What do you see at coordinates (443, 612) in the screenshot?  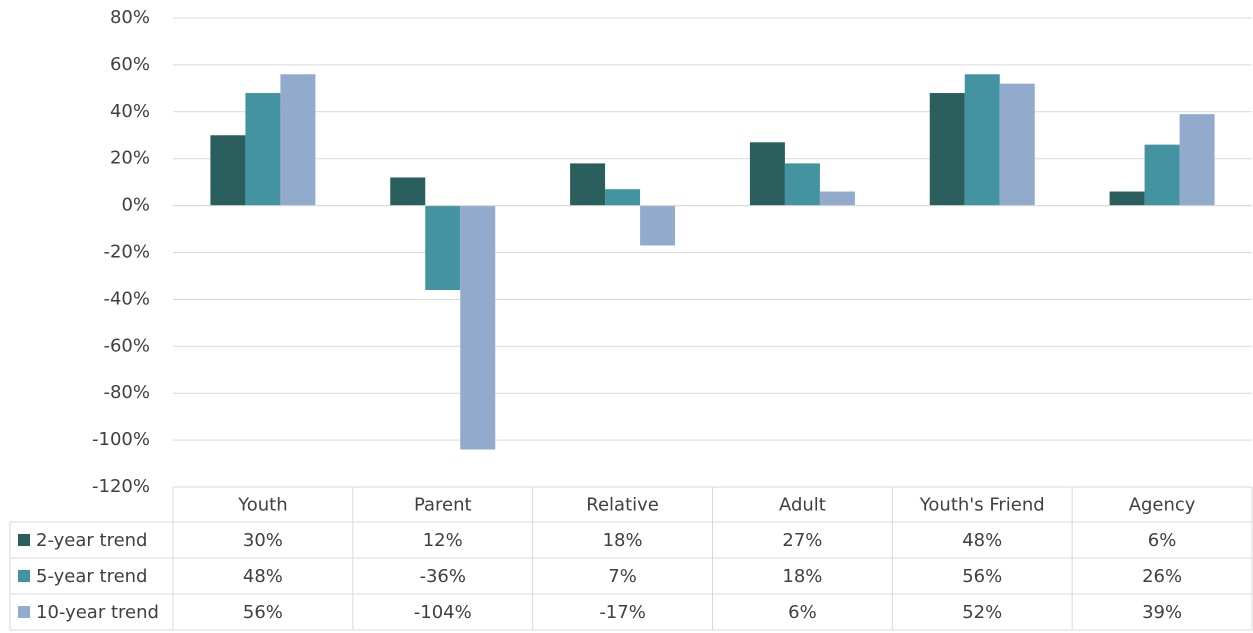 I see `table-value: -104%` at bounding box center [443, 612].